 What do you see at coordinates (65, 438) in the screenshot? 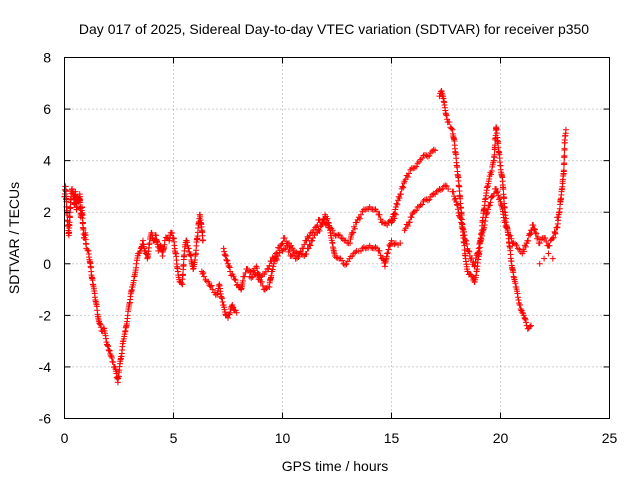
I see `x-tick-label: 0` at bounding box center [65, 438].